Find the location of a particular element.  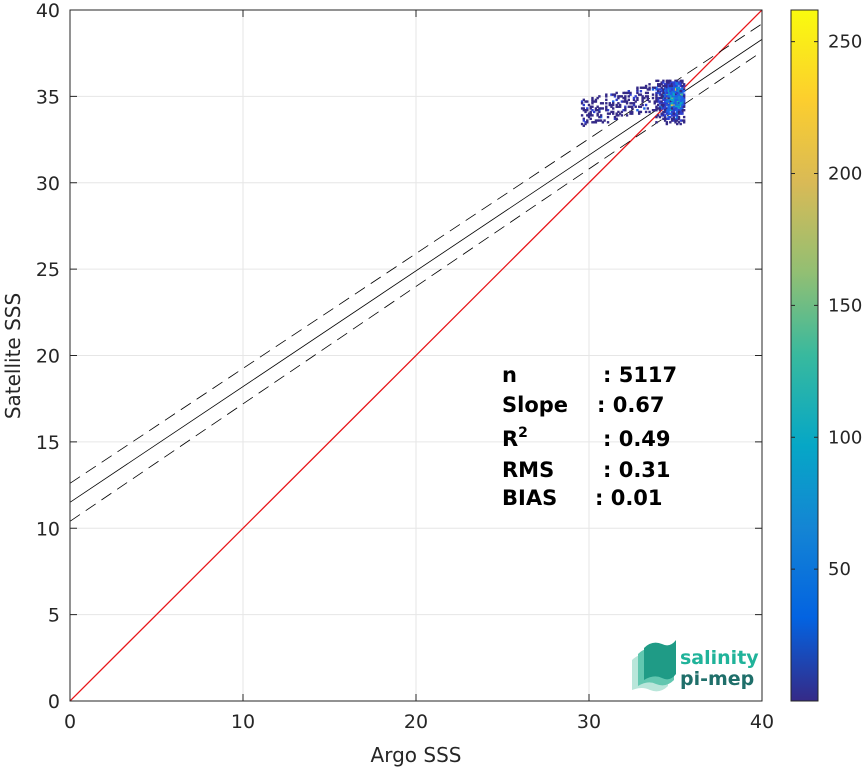

x-tick-label: 0 is located at coordinates (70, 722).